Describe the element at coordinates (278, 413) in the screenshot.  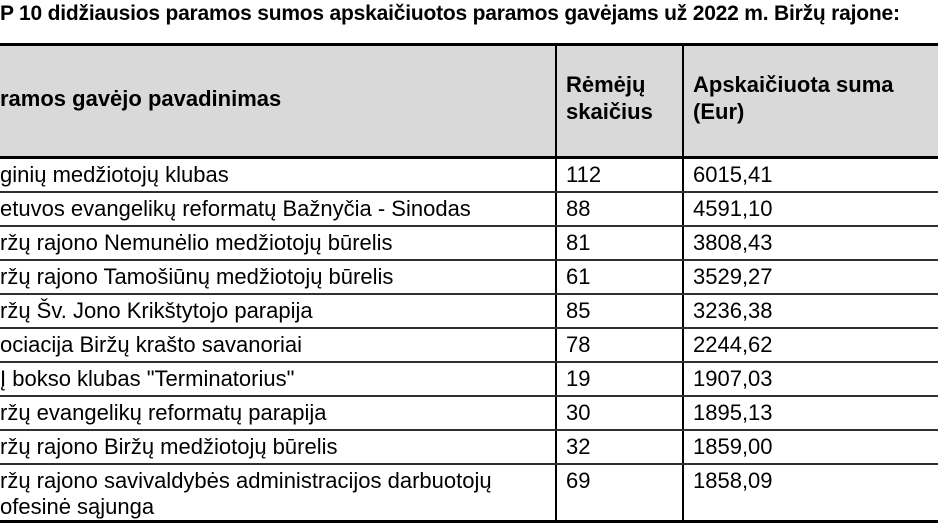
I see `recipient-name-cell: ržų evangelikų reformatų parapija` at that location.